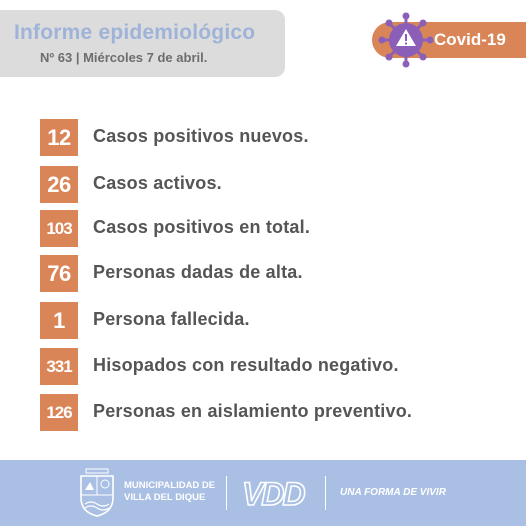  Describe the element at coordinates (124, 57) in the screenshot. I see `report-subtitle: Nº 63 | Miércoles 7 de abril.` at that location.